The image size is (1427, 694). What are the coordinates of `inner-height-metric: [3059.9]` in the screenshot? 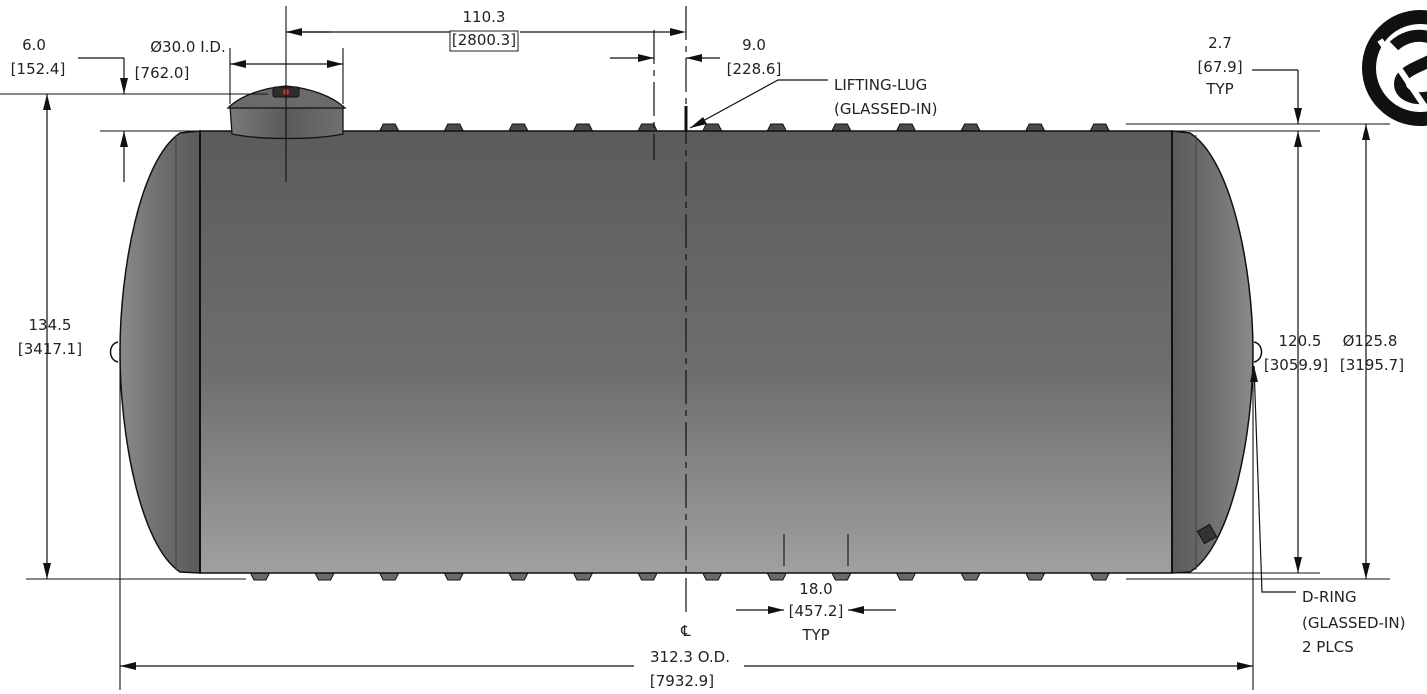 It's located at (1296, 365).